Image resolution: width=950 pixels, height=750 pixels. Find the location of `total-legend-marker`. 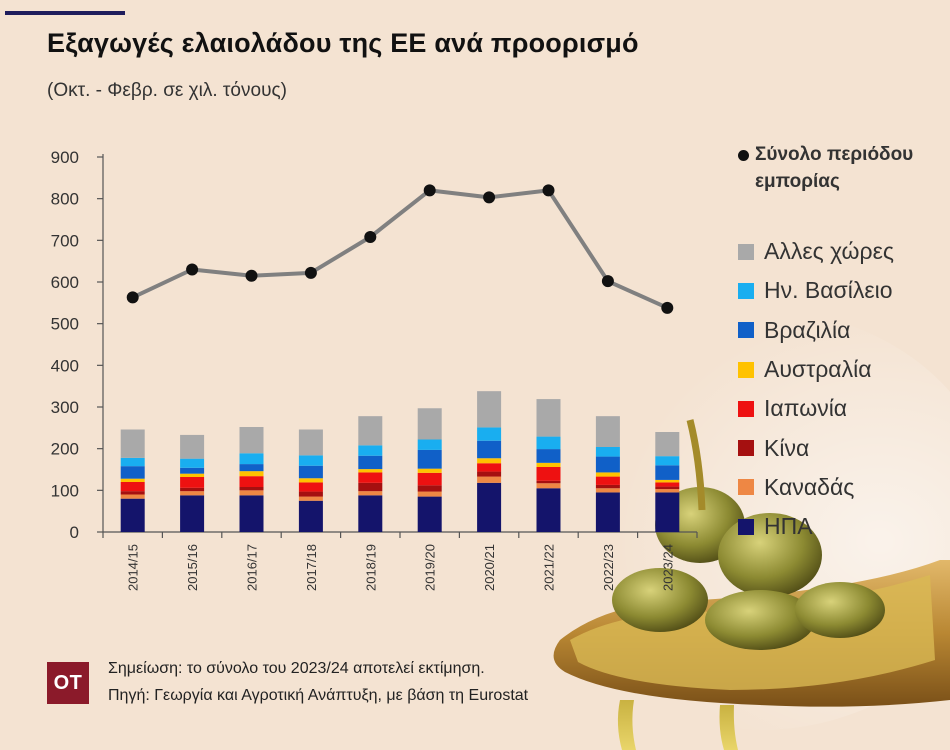

total-legend-marker is located at coordinates (743, 155).